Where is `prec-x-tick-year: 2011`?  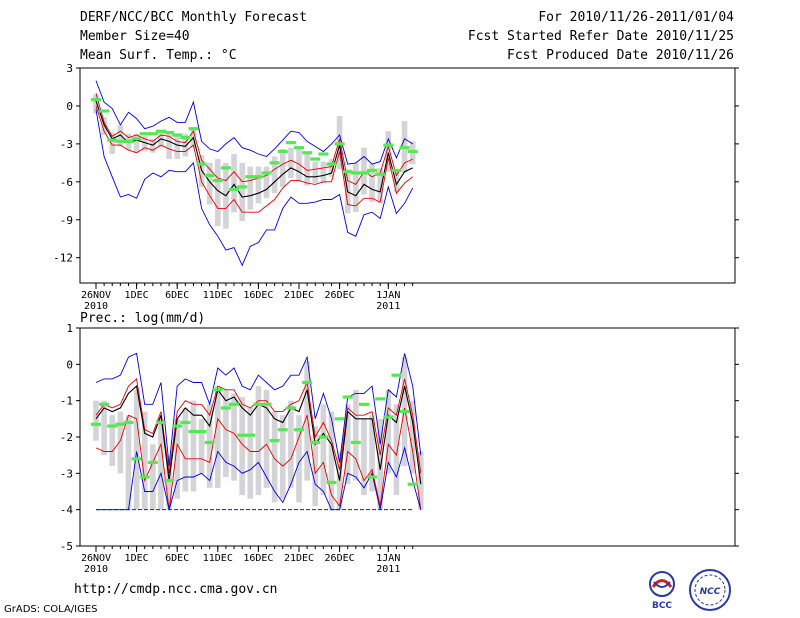 prec-x-tick-year: 2011 is located at coordinates (388, 569).